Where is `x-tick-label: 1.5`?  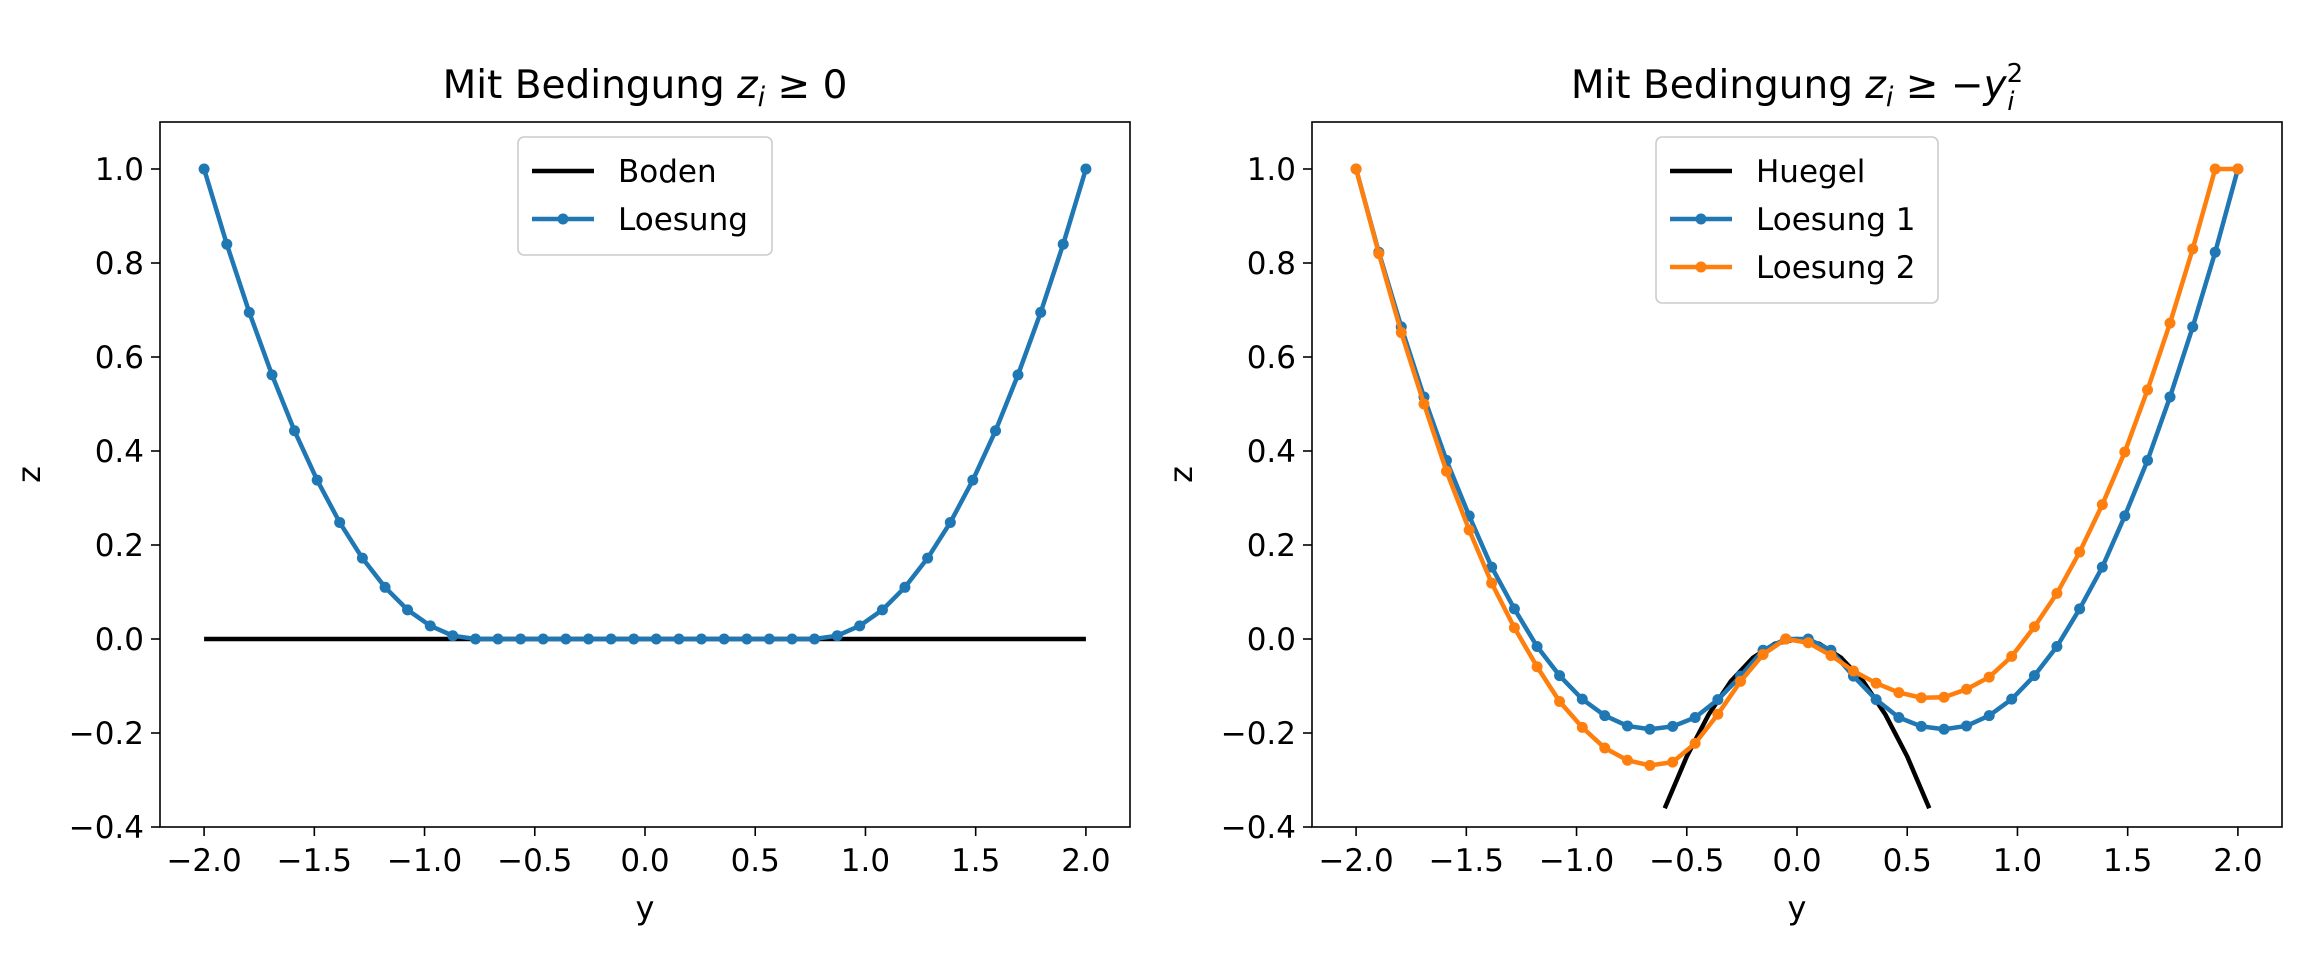
x-tick-label: 1.5 is located at coordinates (975, 861).